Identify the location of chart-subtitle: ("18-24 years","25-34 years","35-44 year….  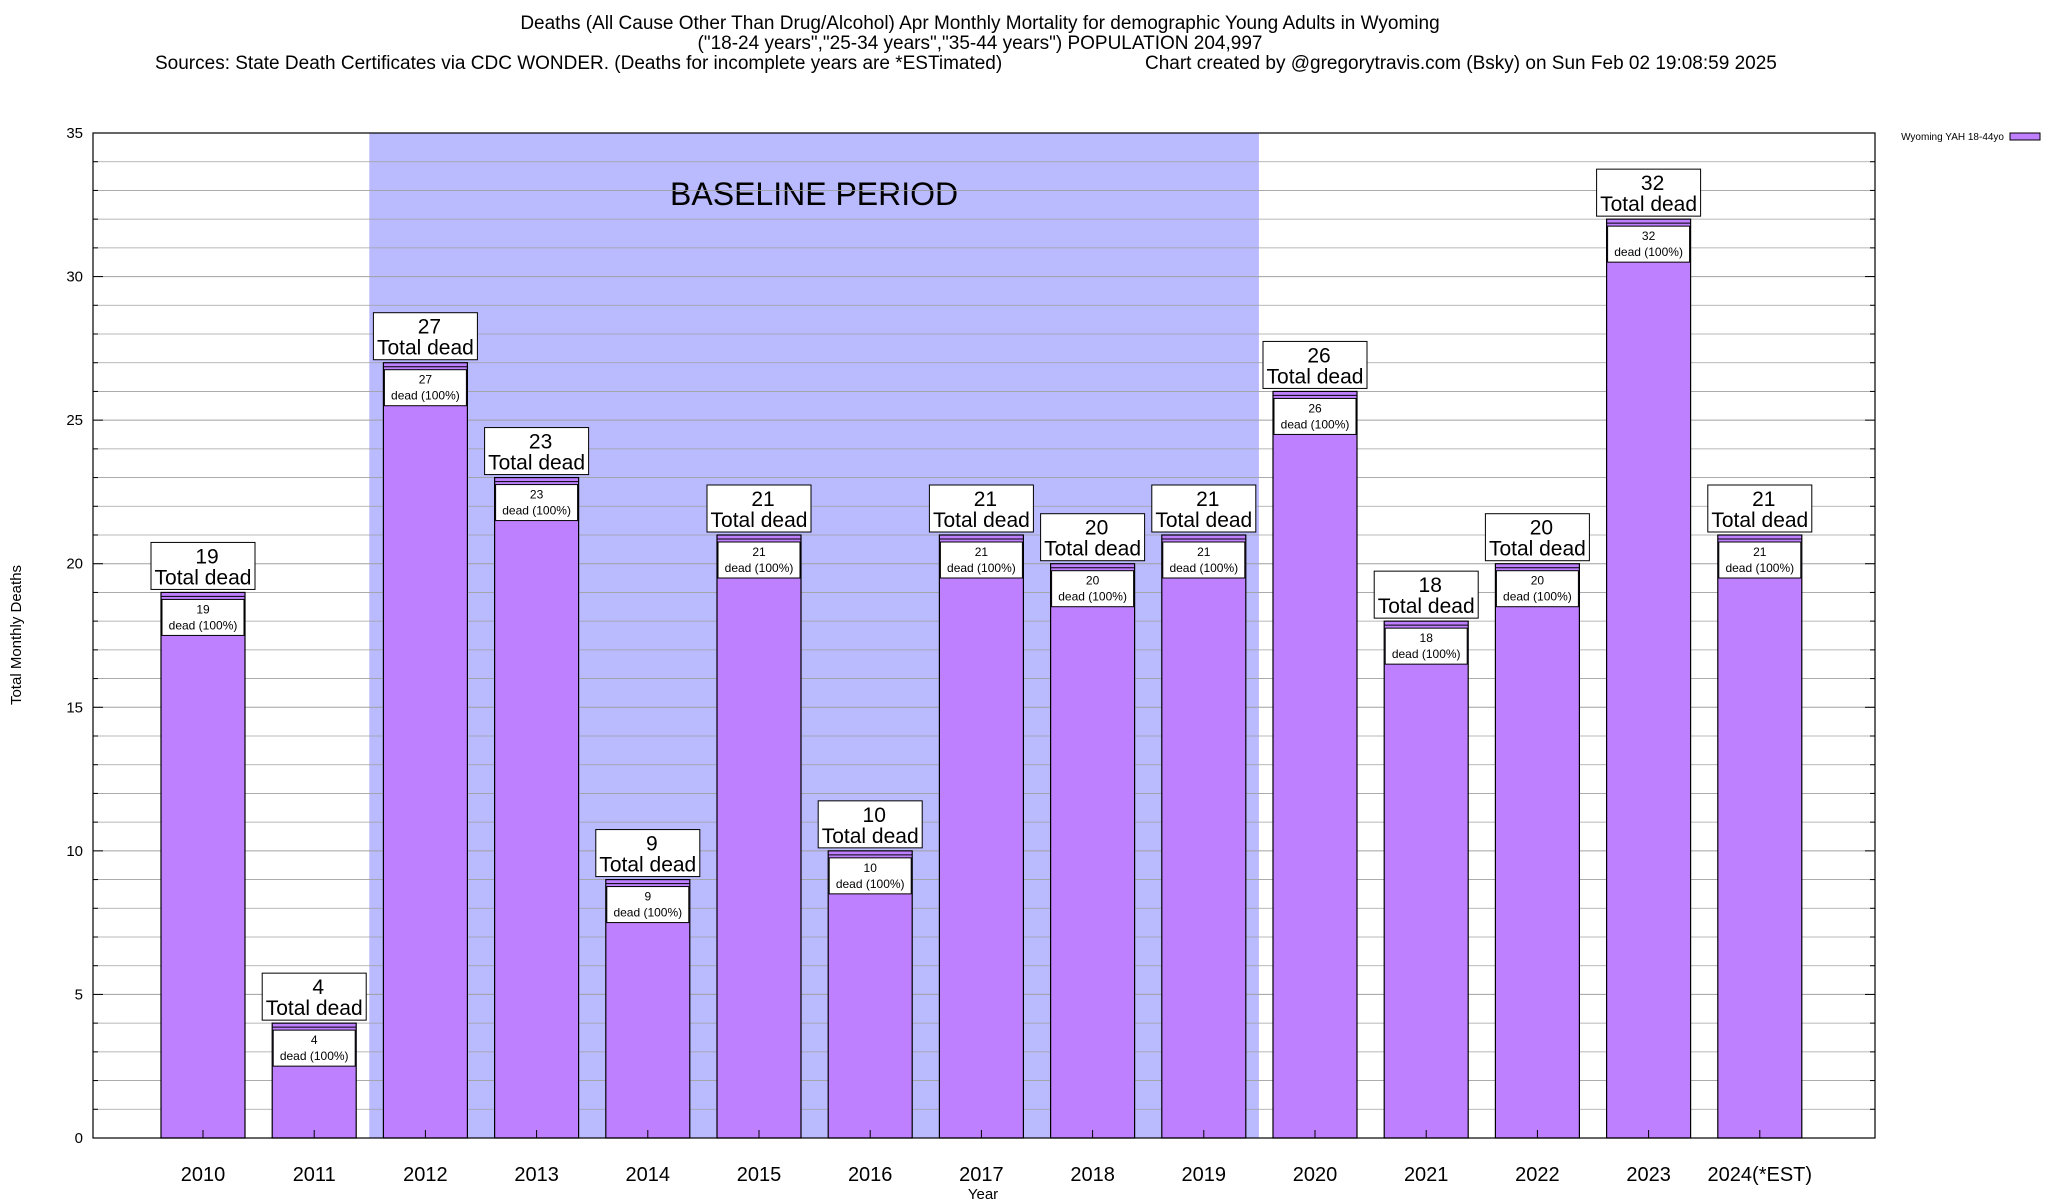
(980, 43).